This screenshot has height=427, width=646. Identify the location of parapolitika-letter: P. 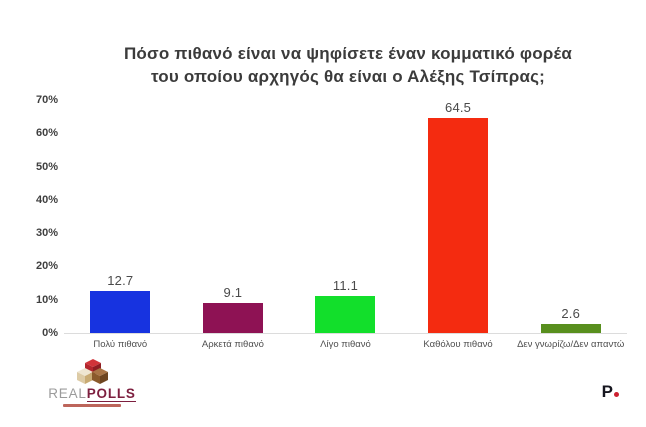
(607, 391).